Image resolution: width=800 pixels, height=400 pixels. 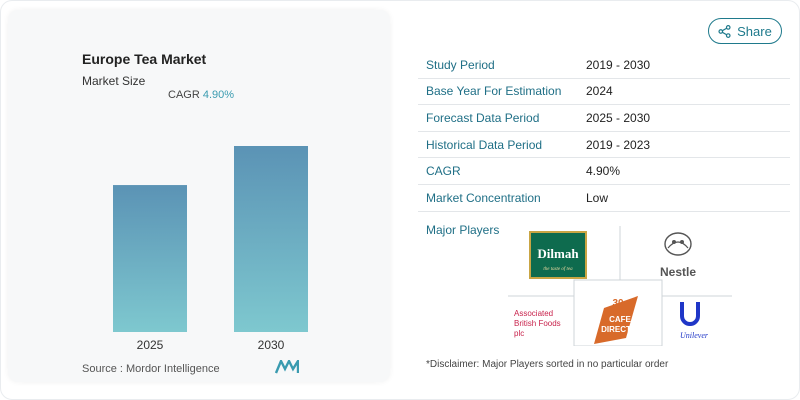 I want to click on table-row: CAGR 4.90%, so click(x=604, y=171).